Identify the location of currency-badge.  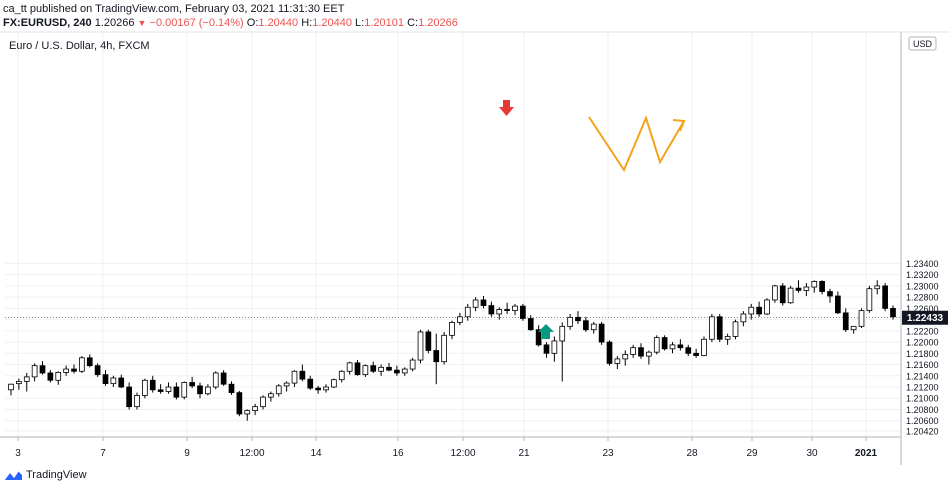
(922, 43).